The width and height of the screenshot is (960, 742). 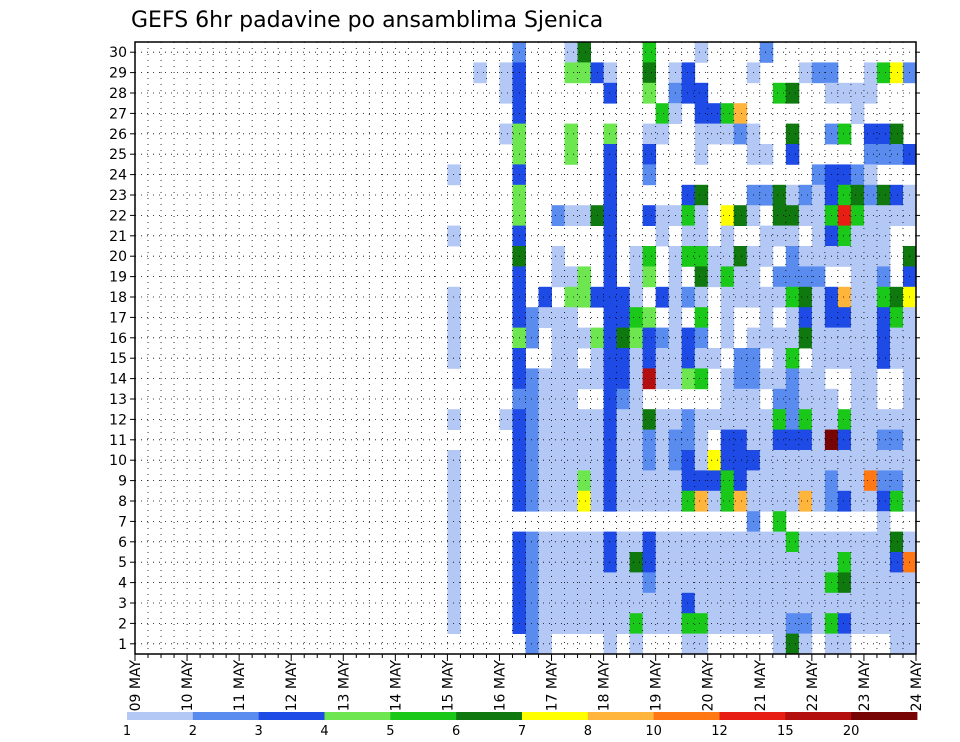 I want to click on y-tick-label: 26, so click(x=118, y=135).